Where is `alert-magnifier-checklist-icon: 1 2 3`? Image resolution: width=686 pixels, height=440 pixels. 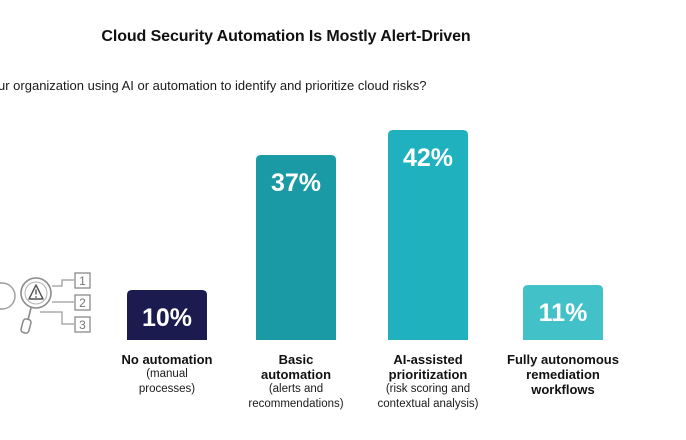 alert-magnifier-checklist-icon: 1 2 3 is located at coordinates (45, 303).